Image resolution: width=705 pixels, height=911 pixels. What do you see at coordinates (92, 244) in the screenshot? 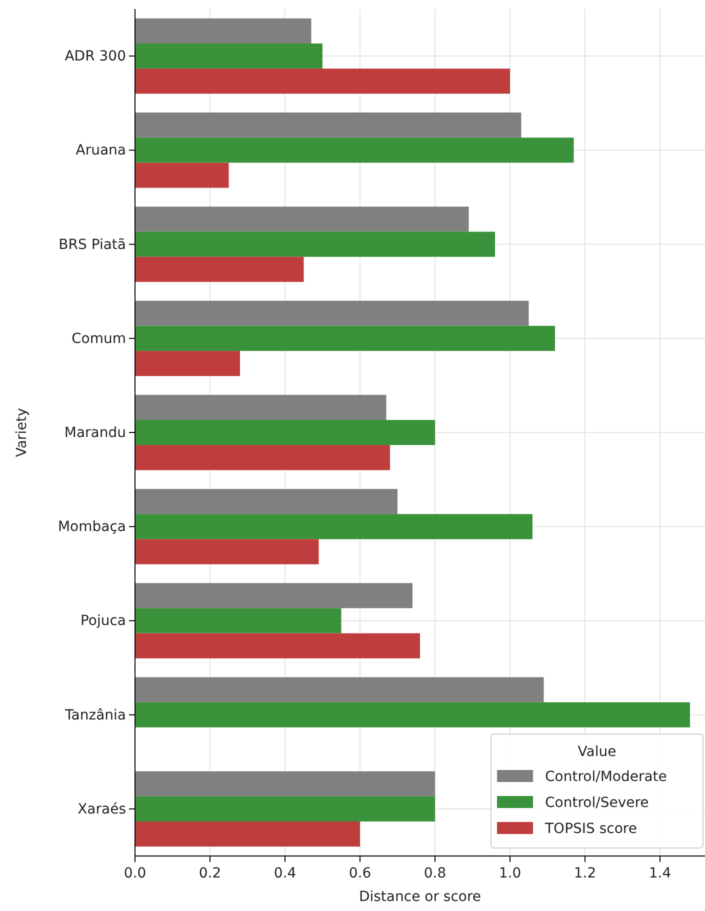
I see `y-tick-label: BRS Piatã` at bounding box center [92, 244].